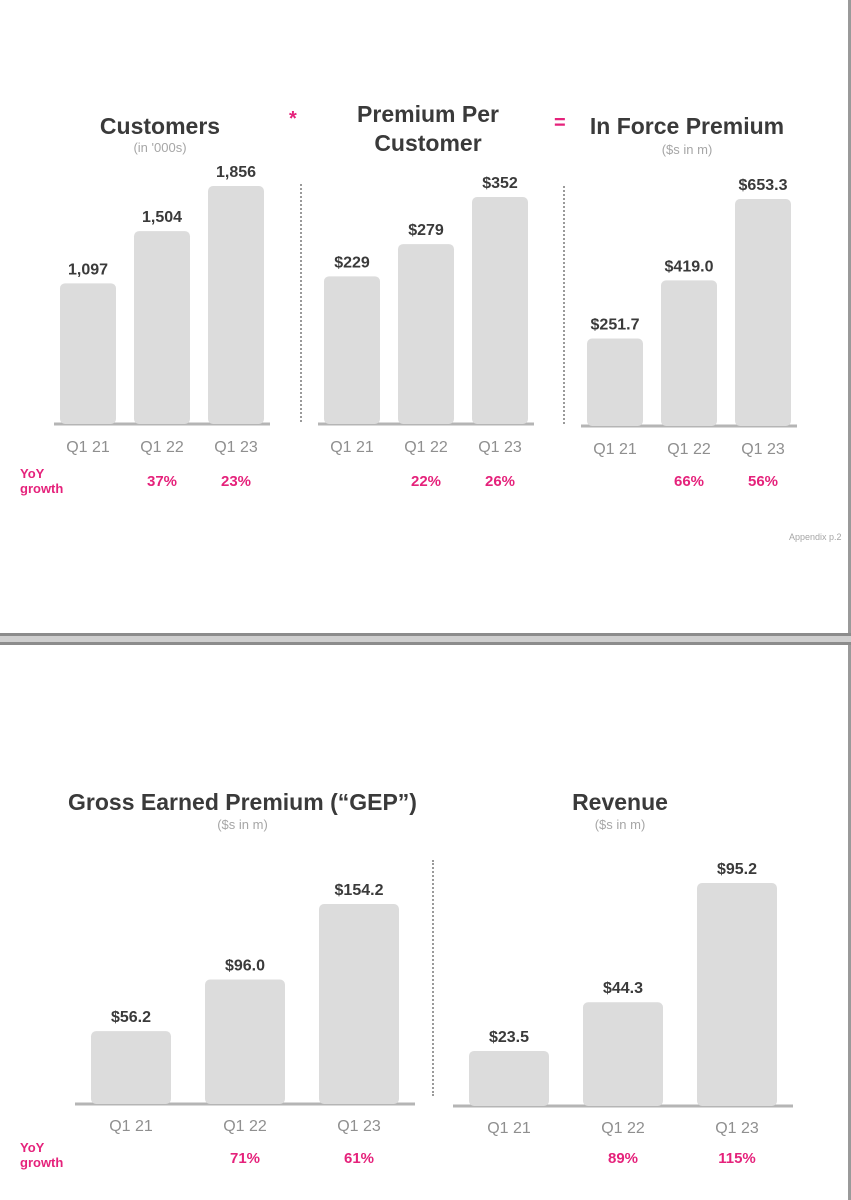 The width and height of the screenshot is (851, 1200). What do you see at coordinates (737, 869) in the screenshot?
I see `value-label: $95.2` at bounding box center [737, 869].